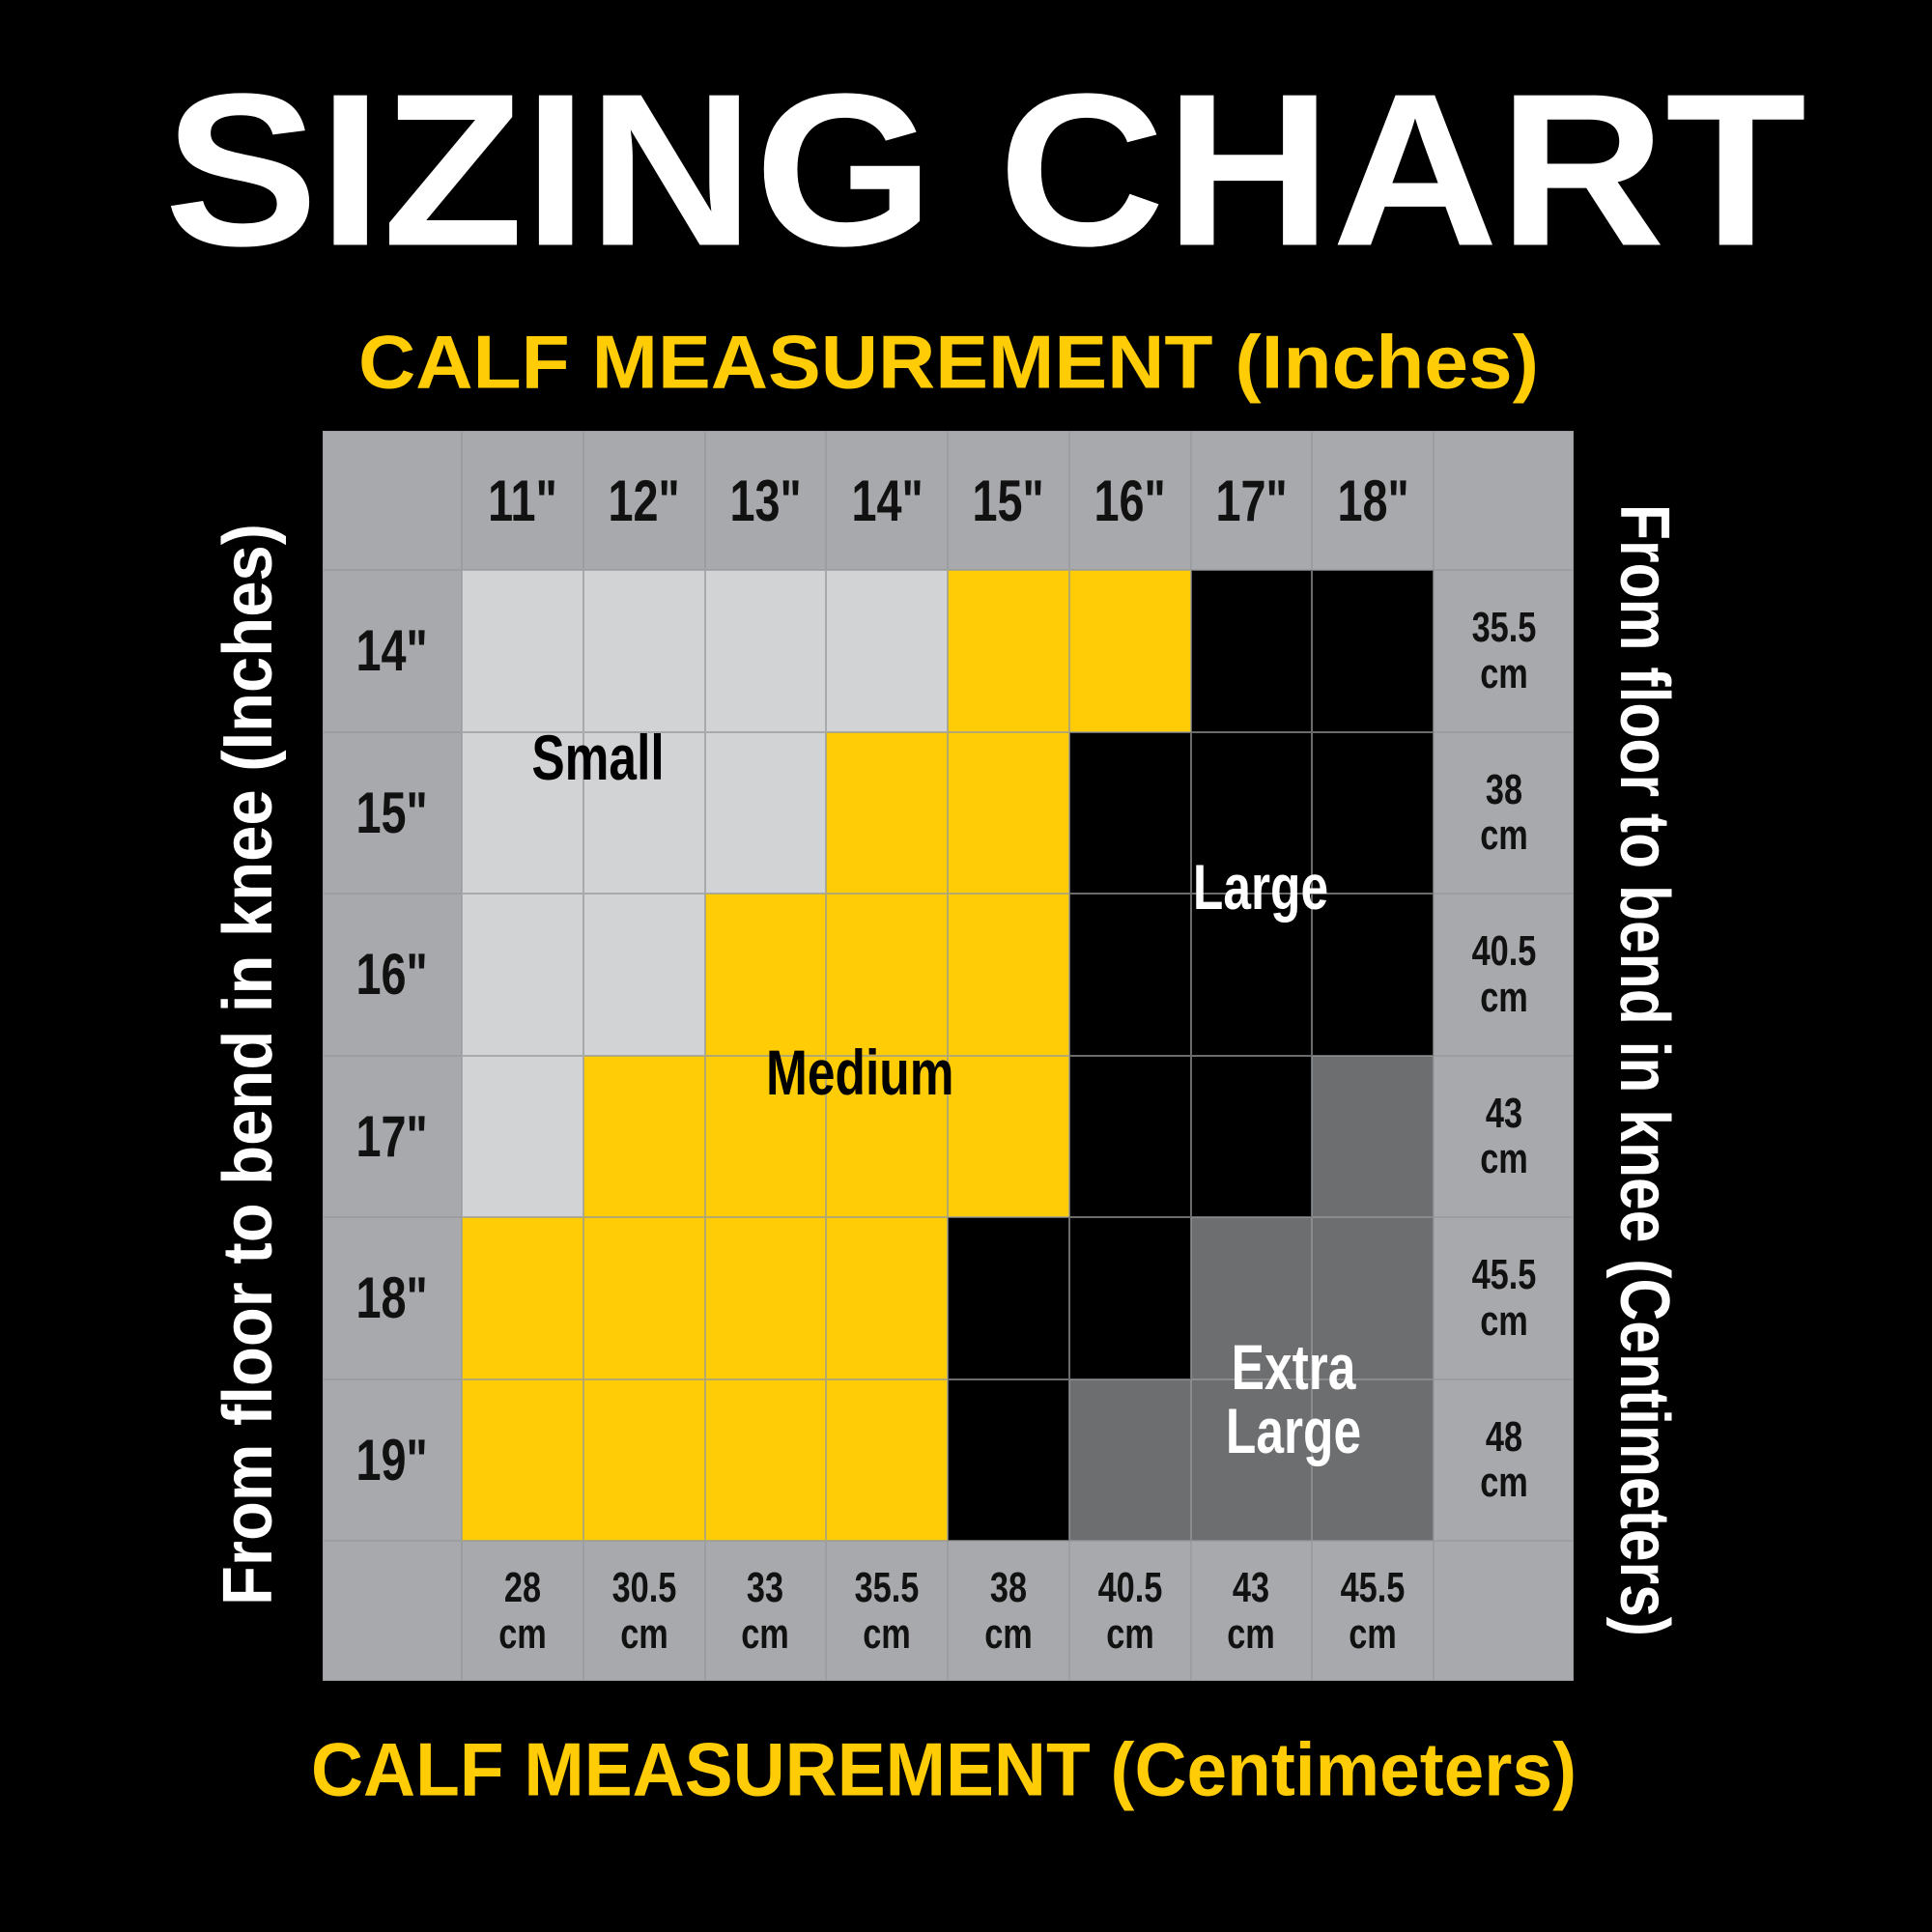  I want to click on row-header-cm: 43 cm, so click(1504, 1137).